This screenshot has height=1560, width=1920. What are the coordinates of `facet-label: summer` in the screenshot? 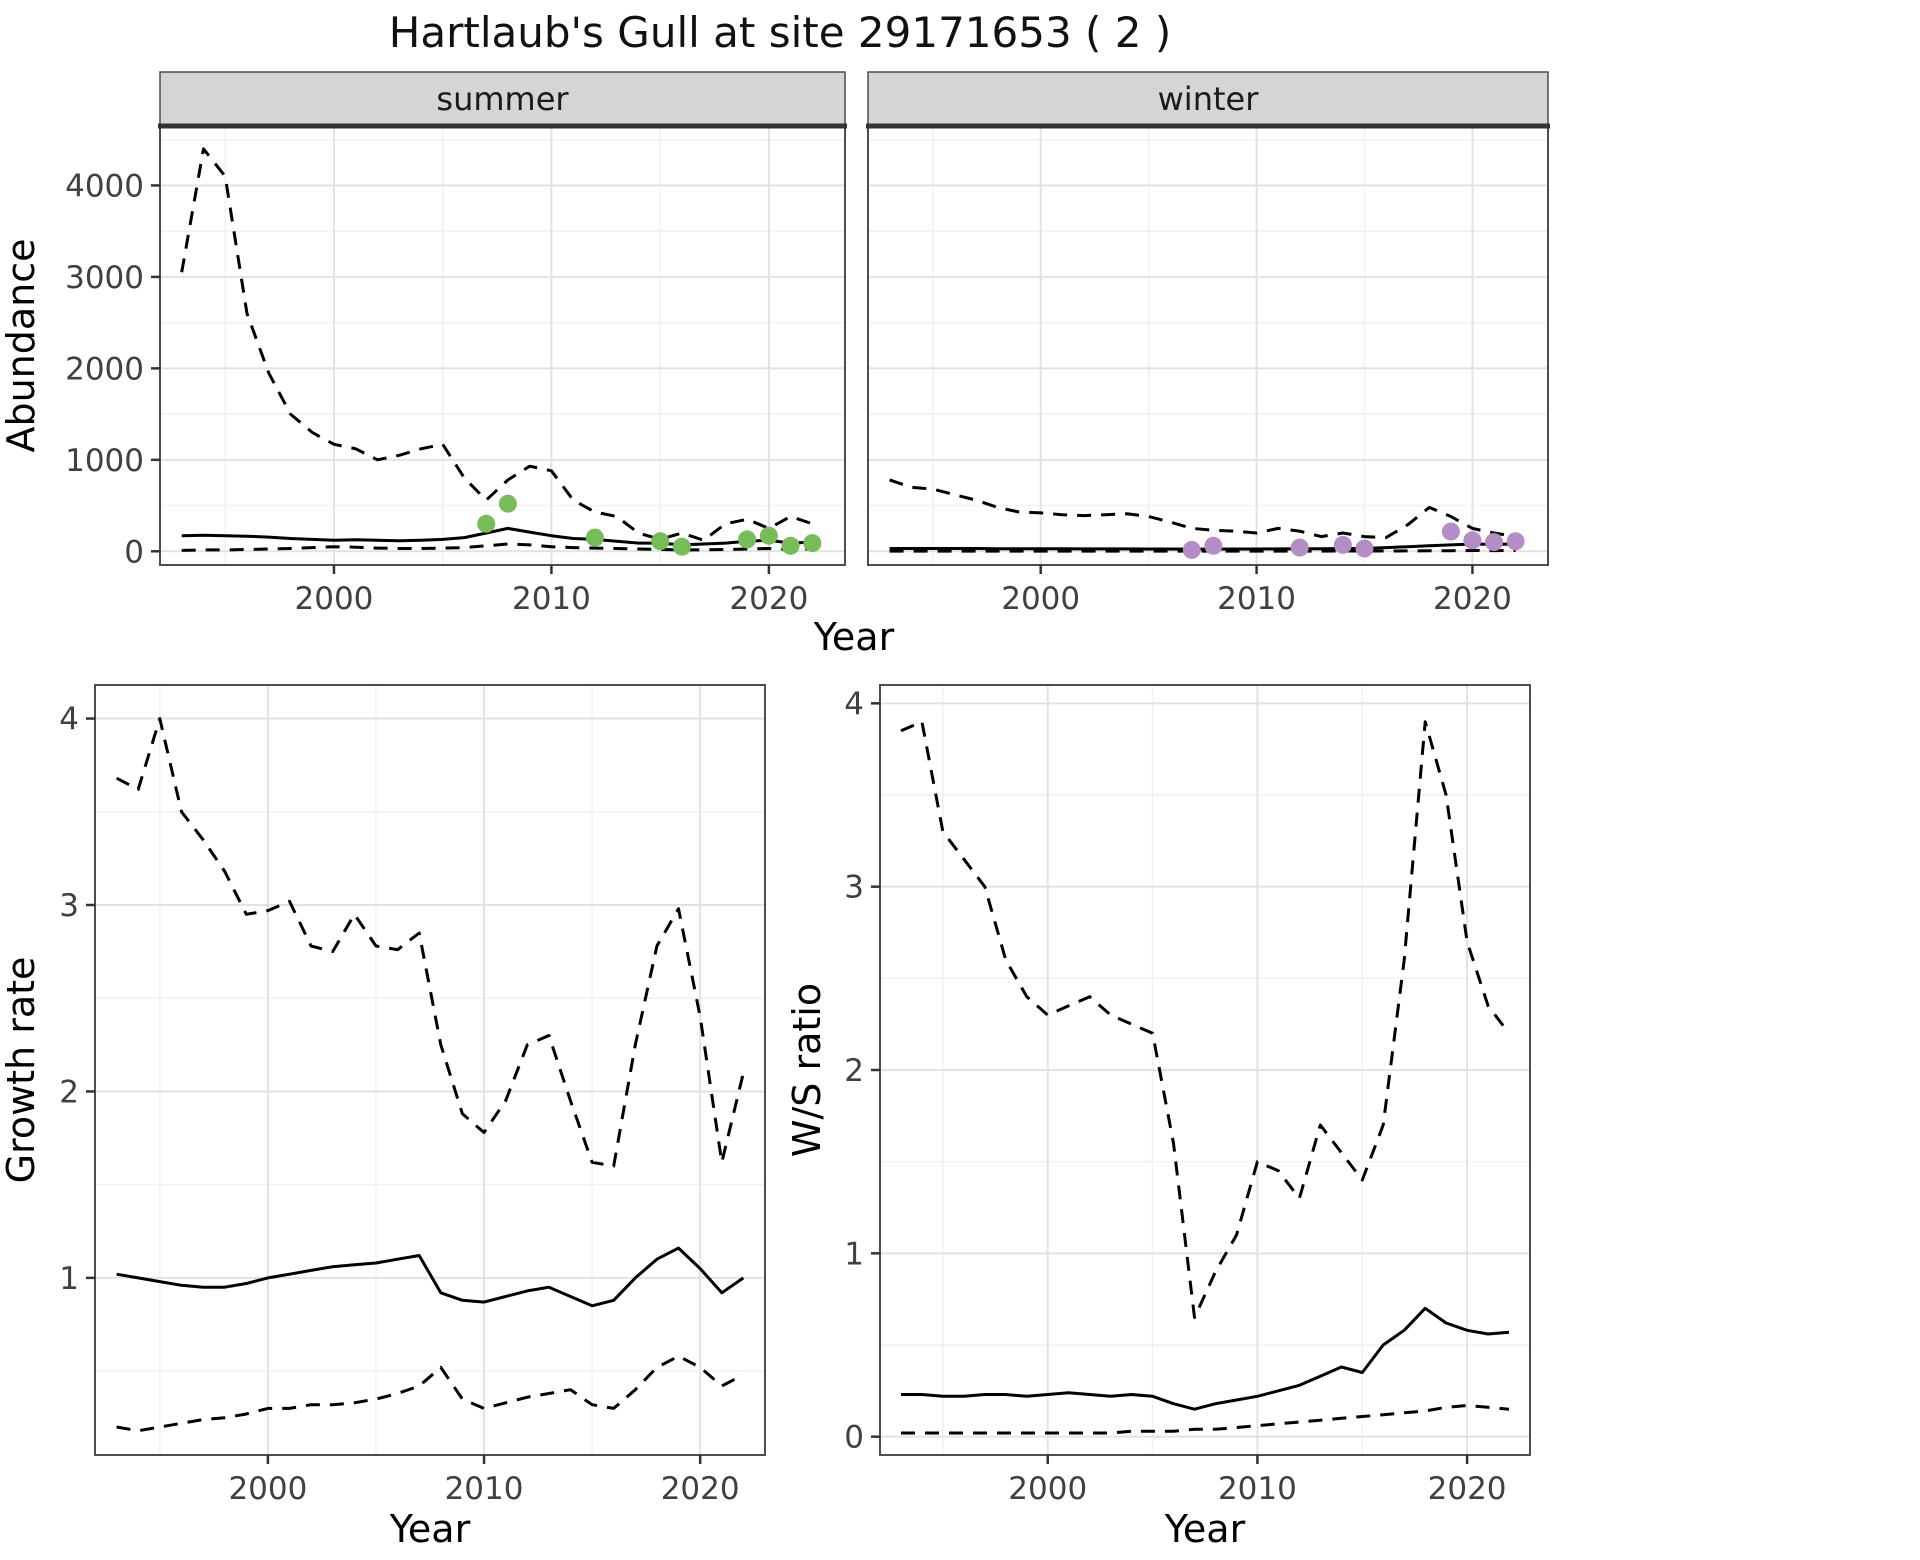 It's located at (502, 99).